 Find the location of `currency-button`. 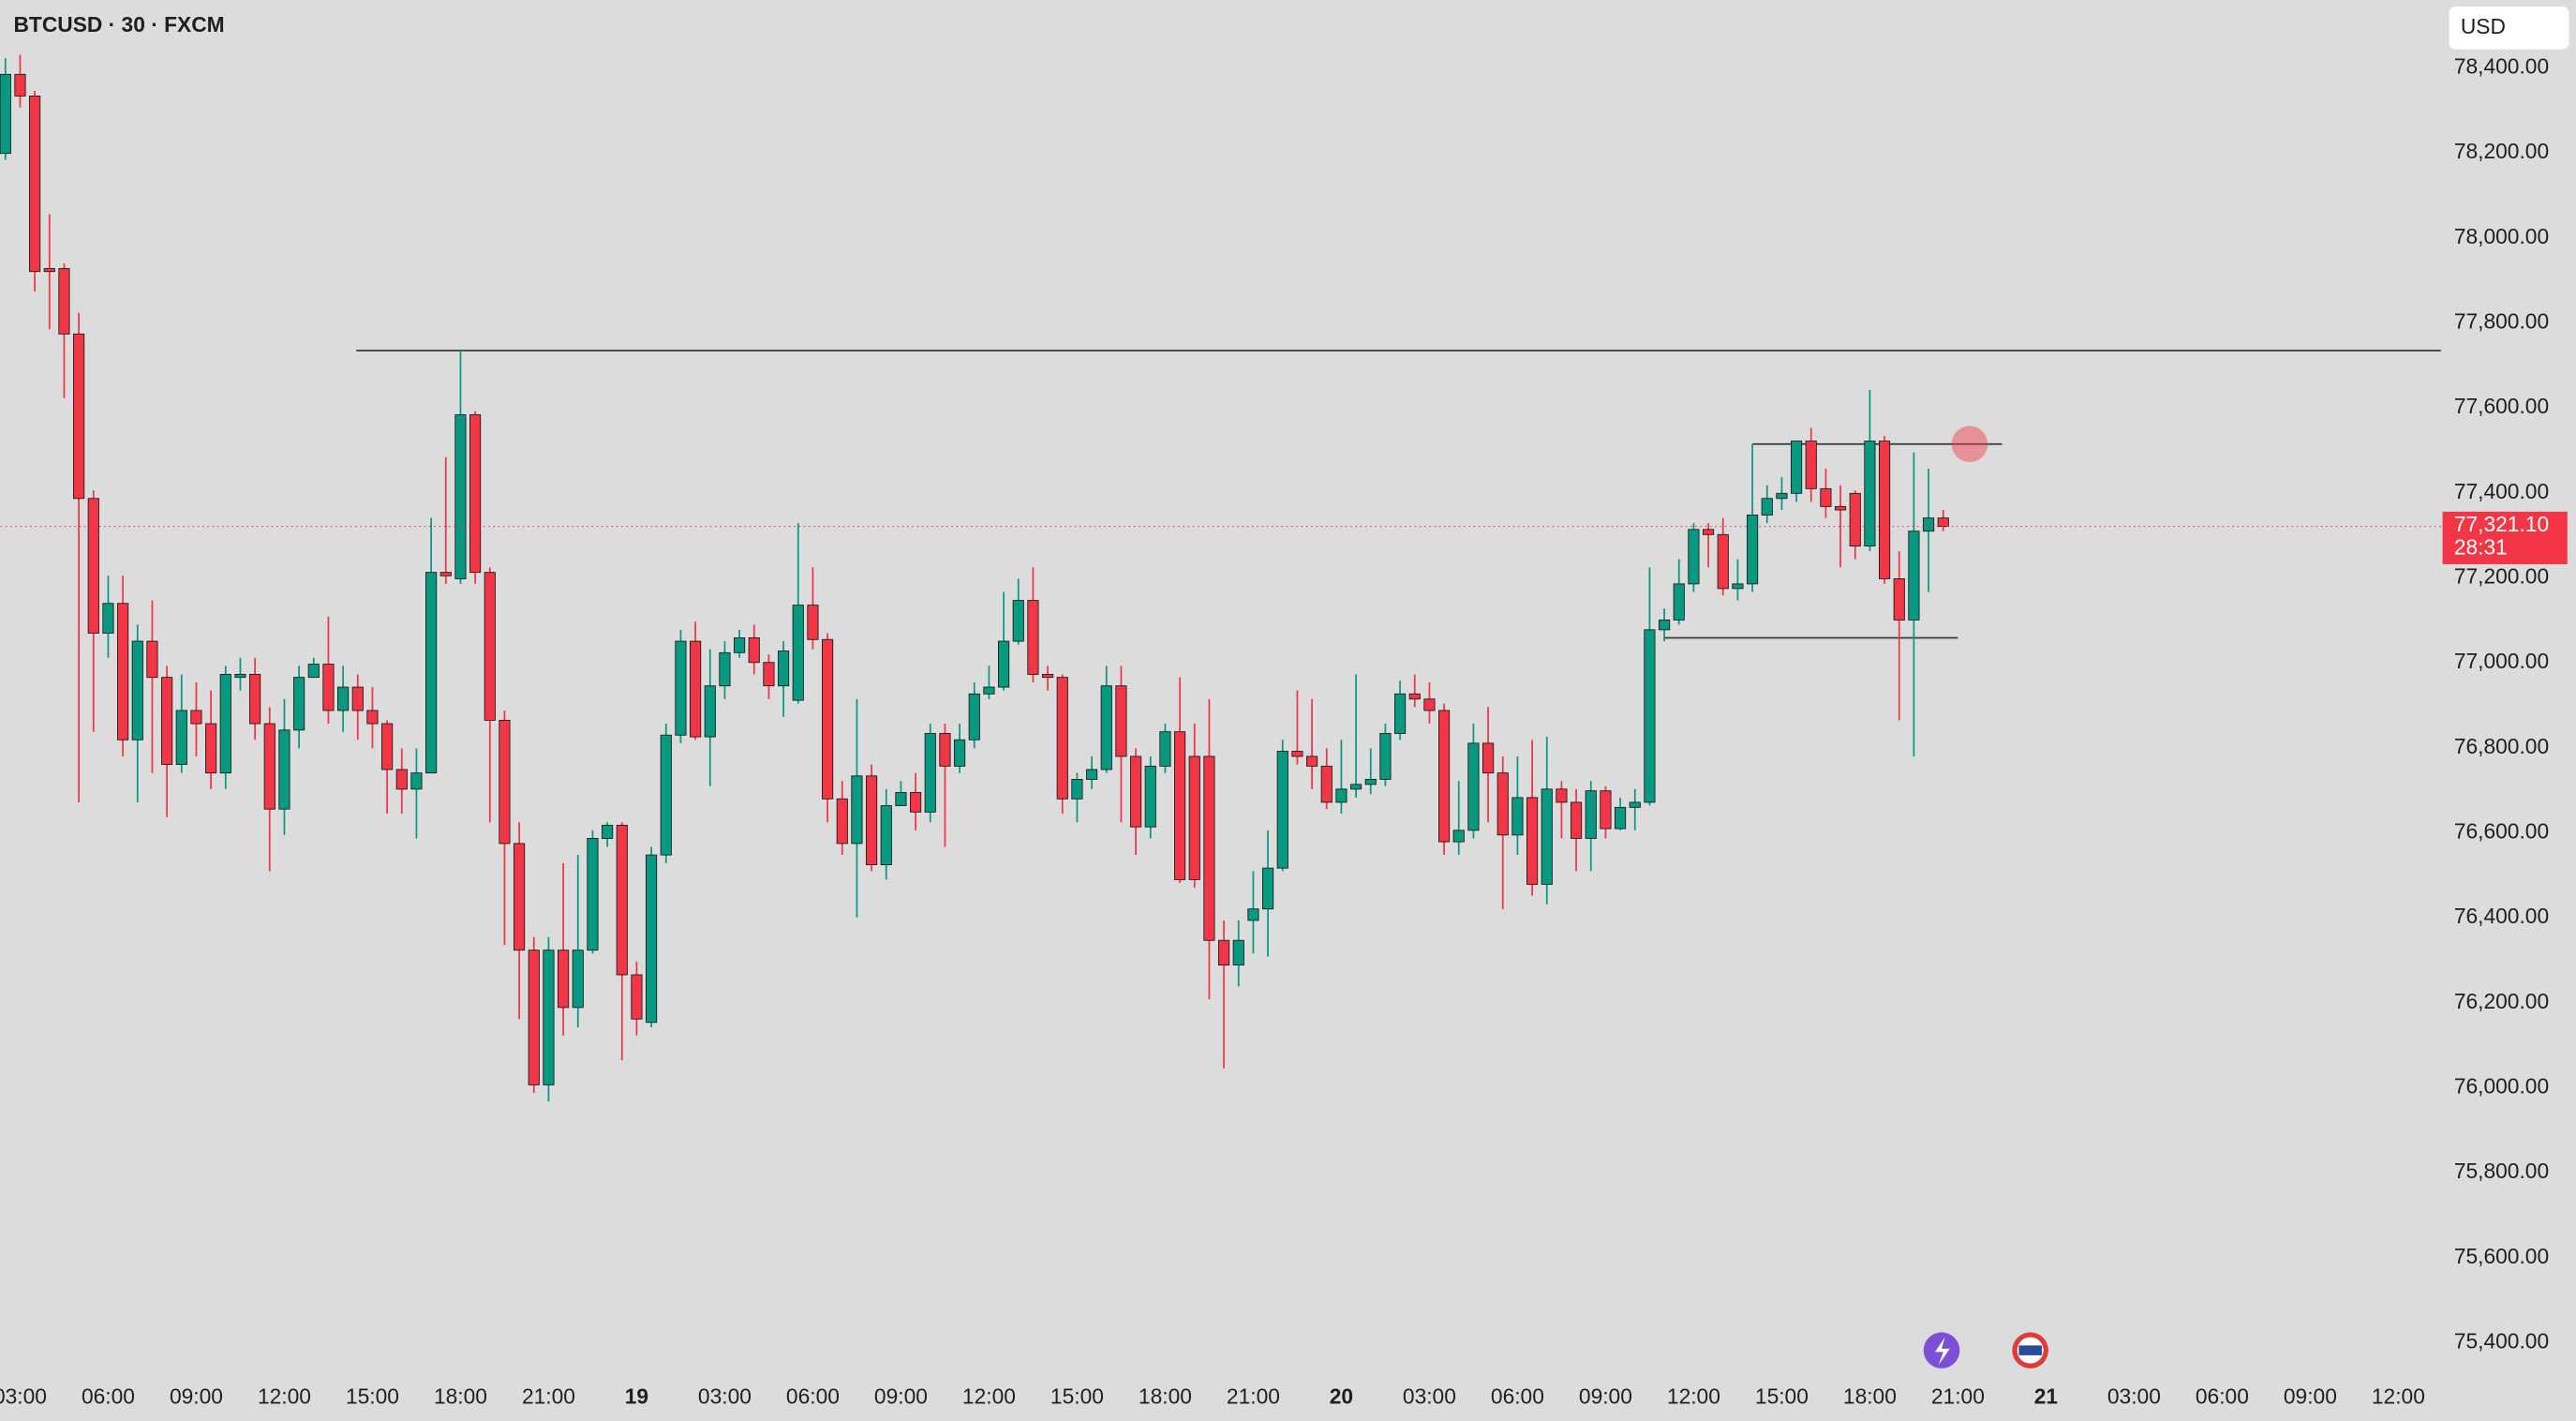

currency-button is located at coordinates (2509, 28).